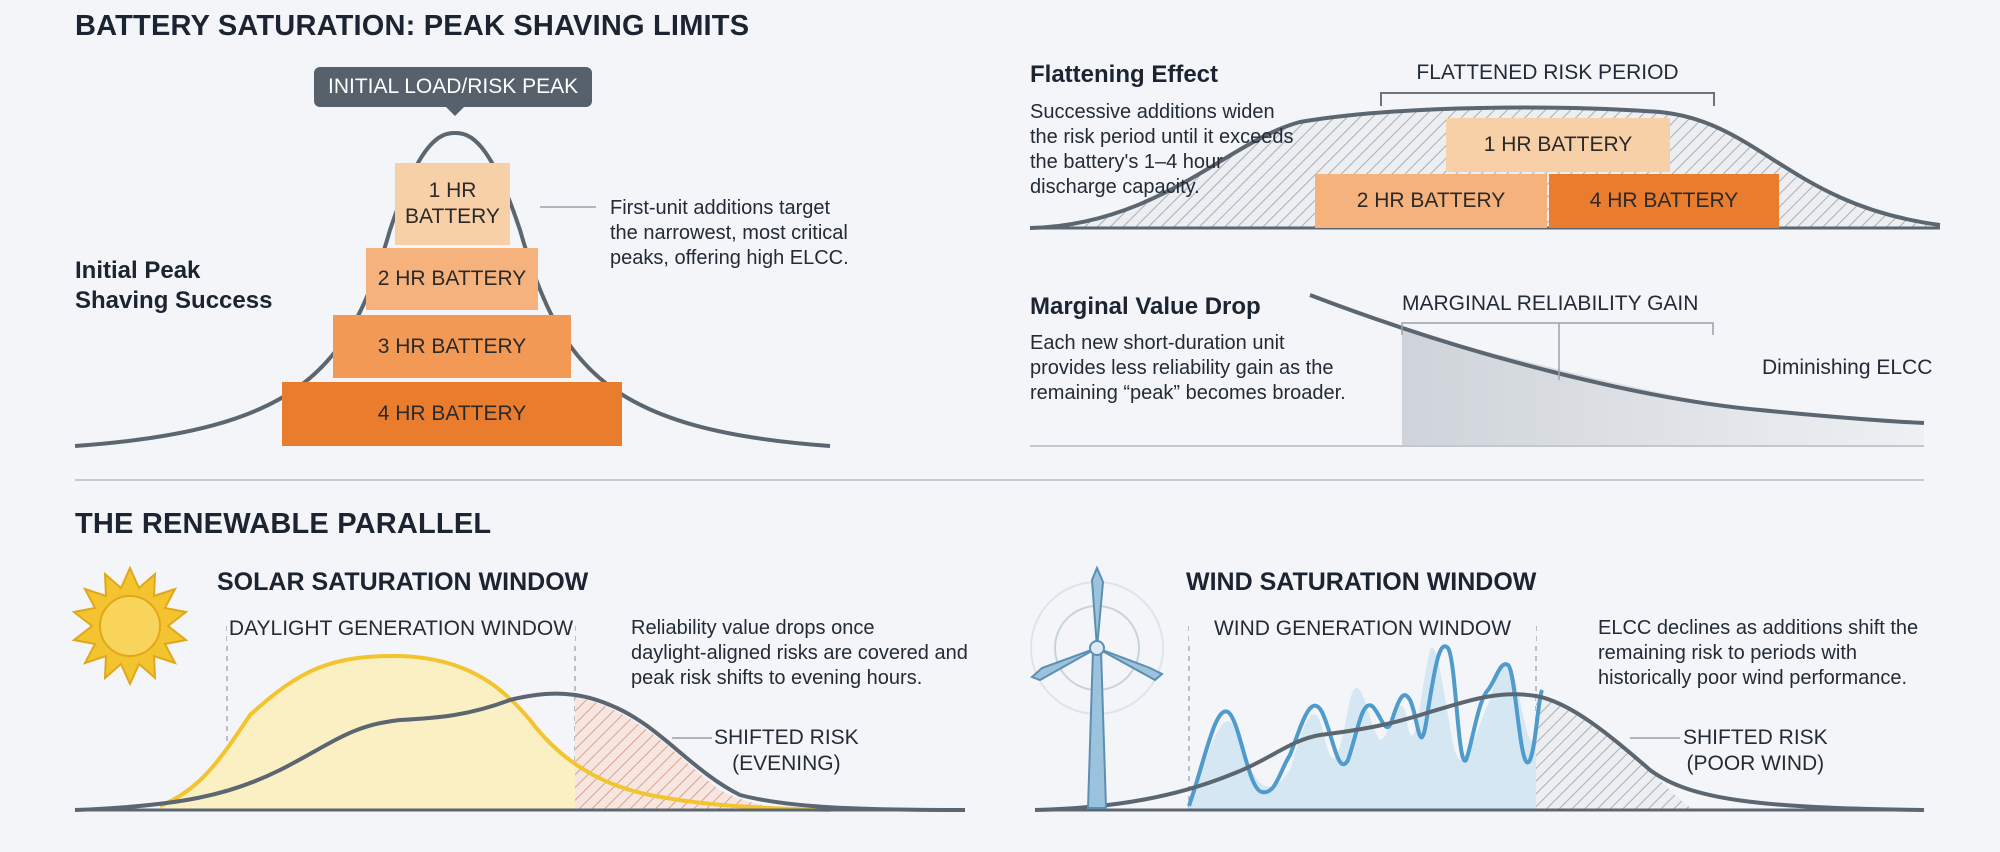 Image resolution: width=2000 pixels, height=852 pixels. Describe the element at coordinates (174, 300) in the screenshot. I see `peak-side-title-line2: Shaving Success` at that location.